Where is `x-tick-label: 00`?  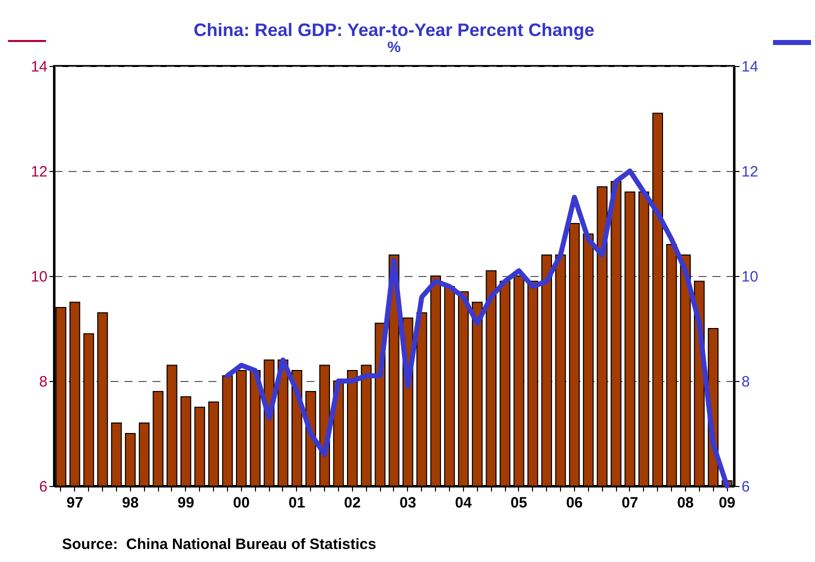
x-tick-label: 00 is located at coordinates (241, 503).